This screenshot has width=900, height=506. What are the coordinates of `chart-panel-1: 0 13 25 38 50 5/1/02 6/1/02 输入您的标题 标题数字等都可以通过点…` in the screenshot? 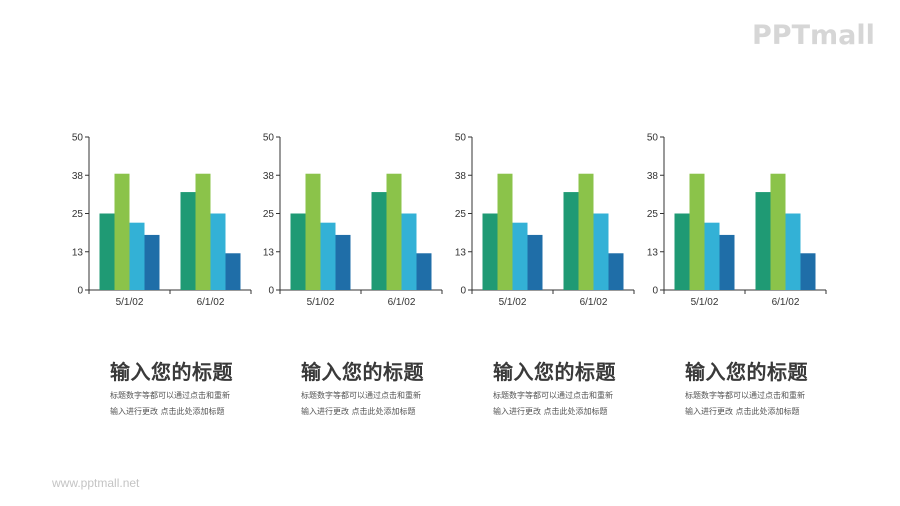 It's located at (156, 278).